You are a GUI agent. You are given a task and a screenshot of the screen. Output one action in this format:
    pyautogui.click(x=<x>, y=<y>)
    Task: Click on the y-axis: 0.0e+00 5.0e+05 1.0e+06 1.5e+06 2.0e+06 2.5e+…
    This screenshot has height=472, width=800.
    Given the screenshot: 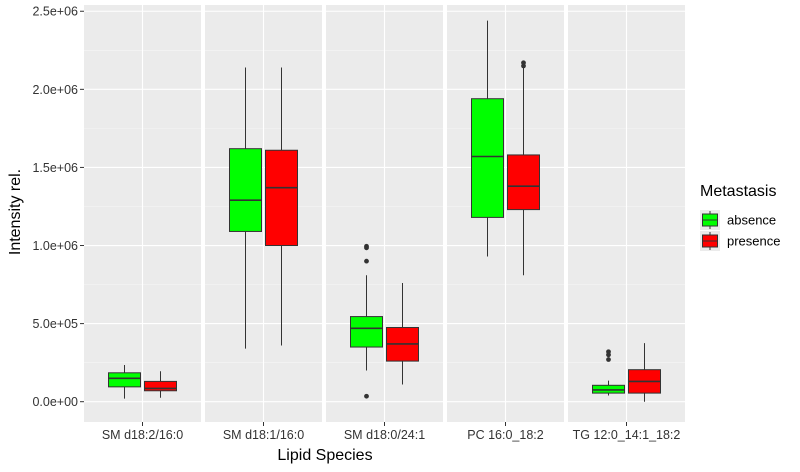 What is the action you would take?
    pyautogui.click(x=58, y=207)
    